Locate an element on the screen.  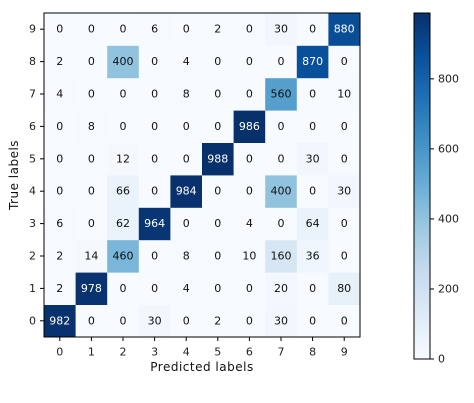
y-tick-label: 1 is located at coordinates (32, 288).